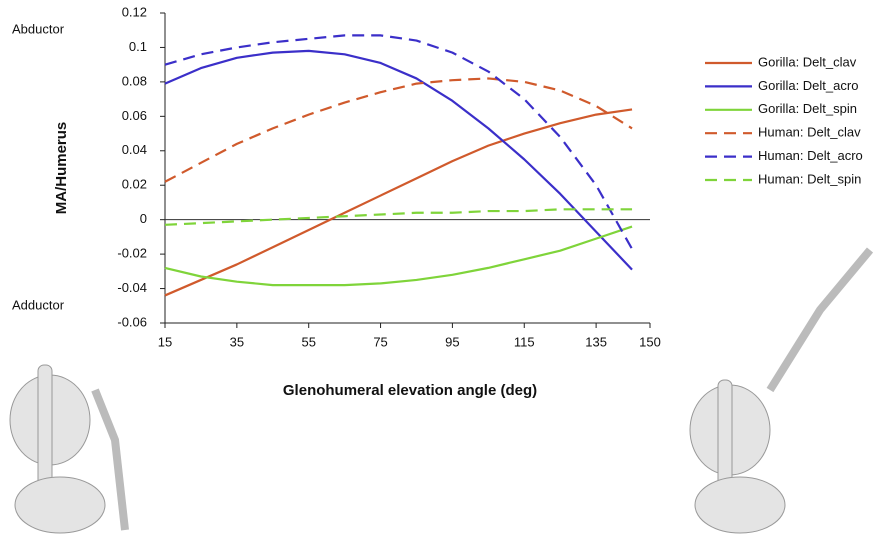 This screenshot has width=885, height=558. I want to click on annotation: Abductor, so click(38, 28).